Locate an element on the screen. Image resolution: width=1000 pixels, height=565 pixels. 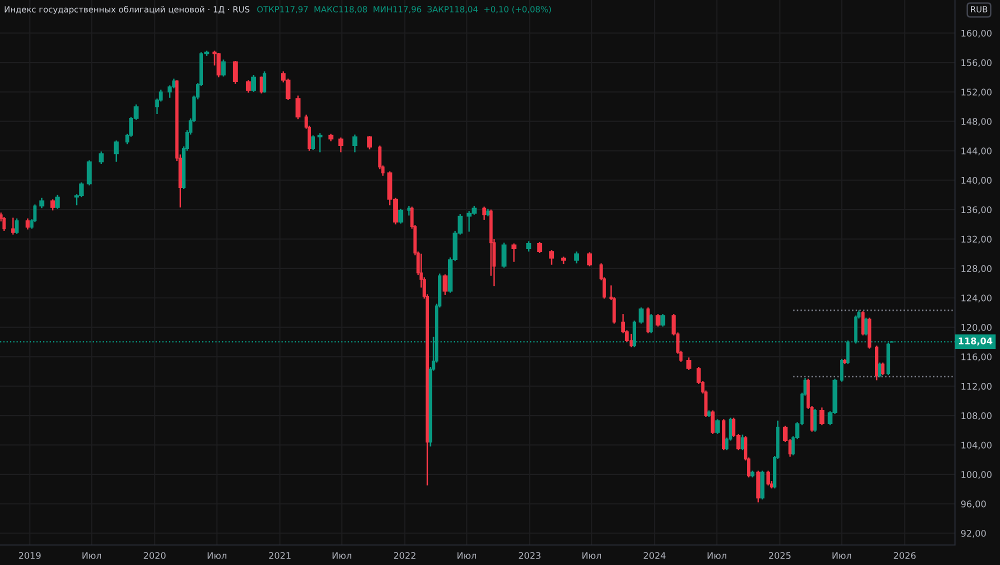
y-tick-label: 108,00 is located at coordinates (977, 416).